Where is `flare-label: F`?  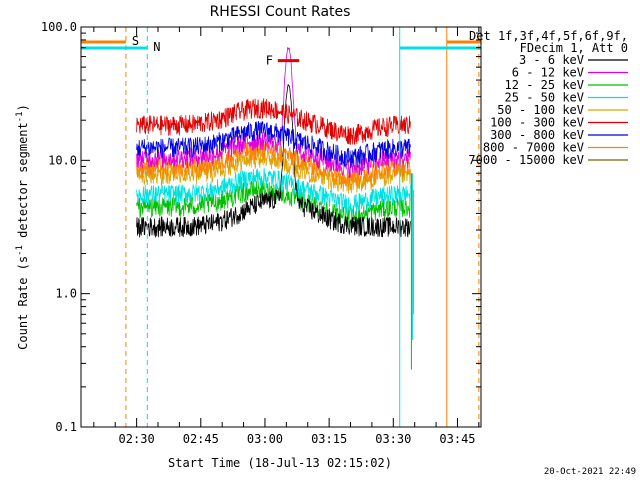 flare-label: F is located at coordinates (269, 61).